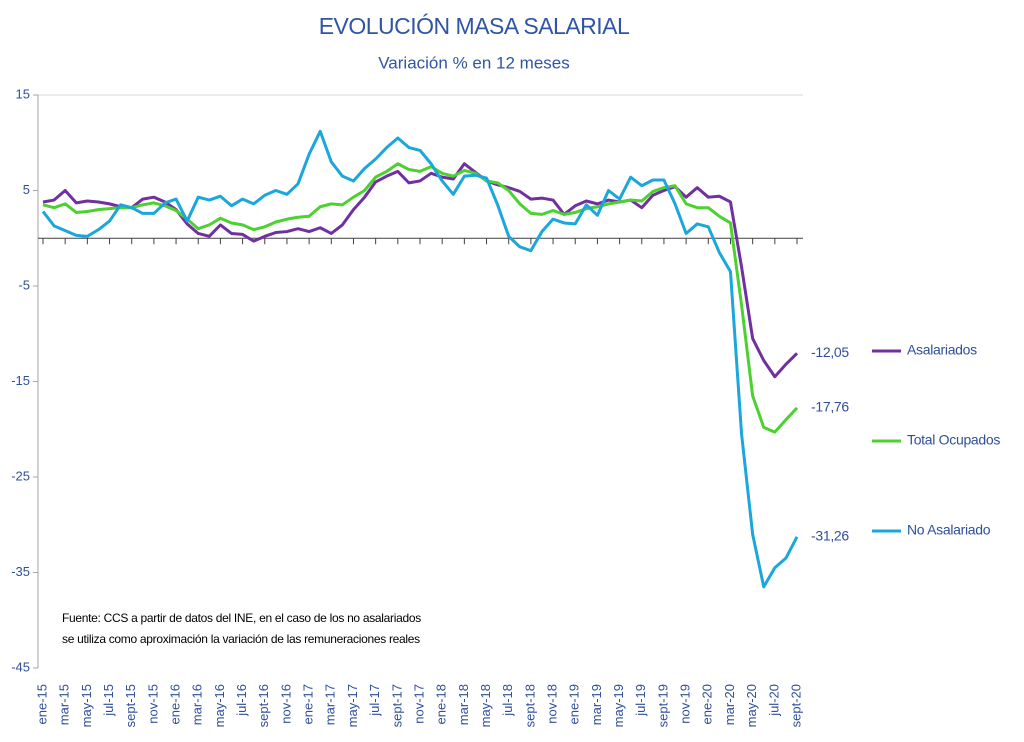  Describe the element at coordinates (953, 440) in the screenshot. I see `legend-label: Total Ocupados` at that location.